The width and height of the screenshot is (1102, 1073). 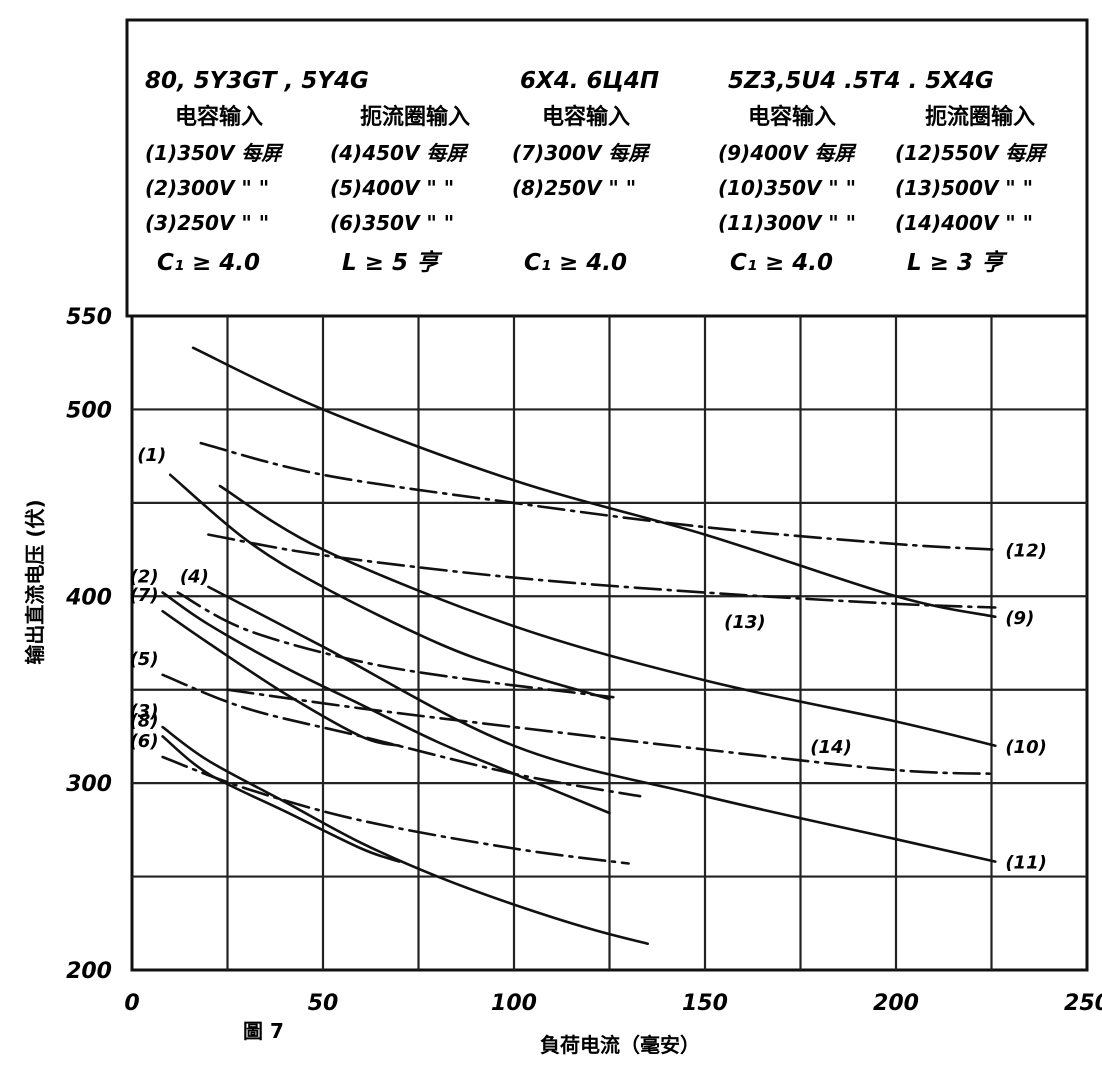 I want to click on legend-item: (8)250V " ", so click(x=574, y=188).